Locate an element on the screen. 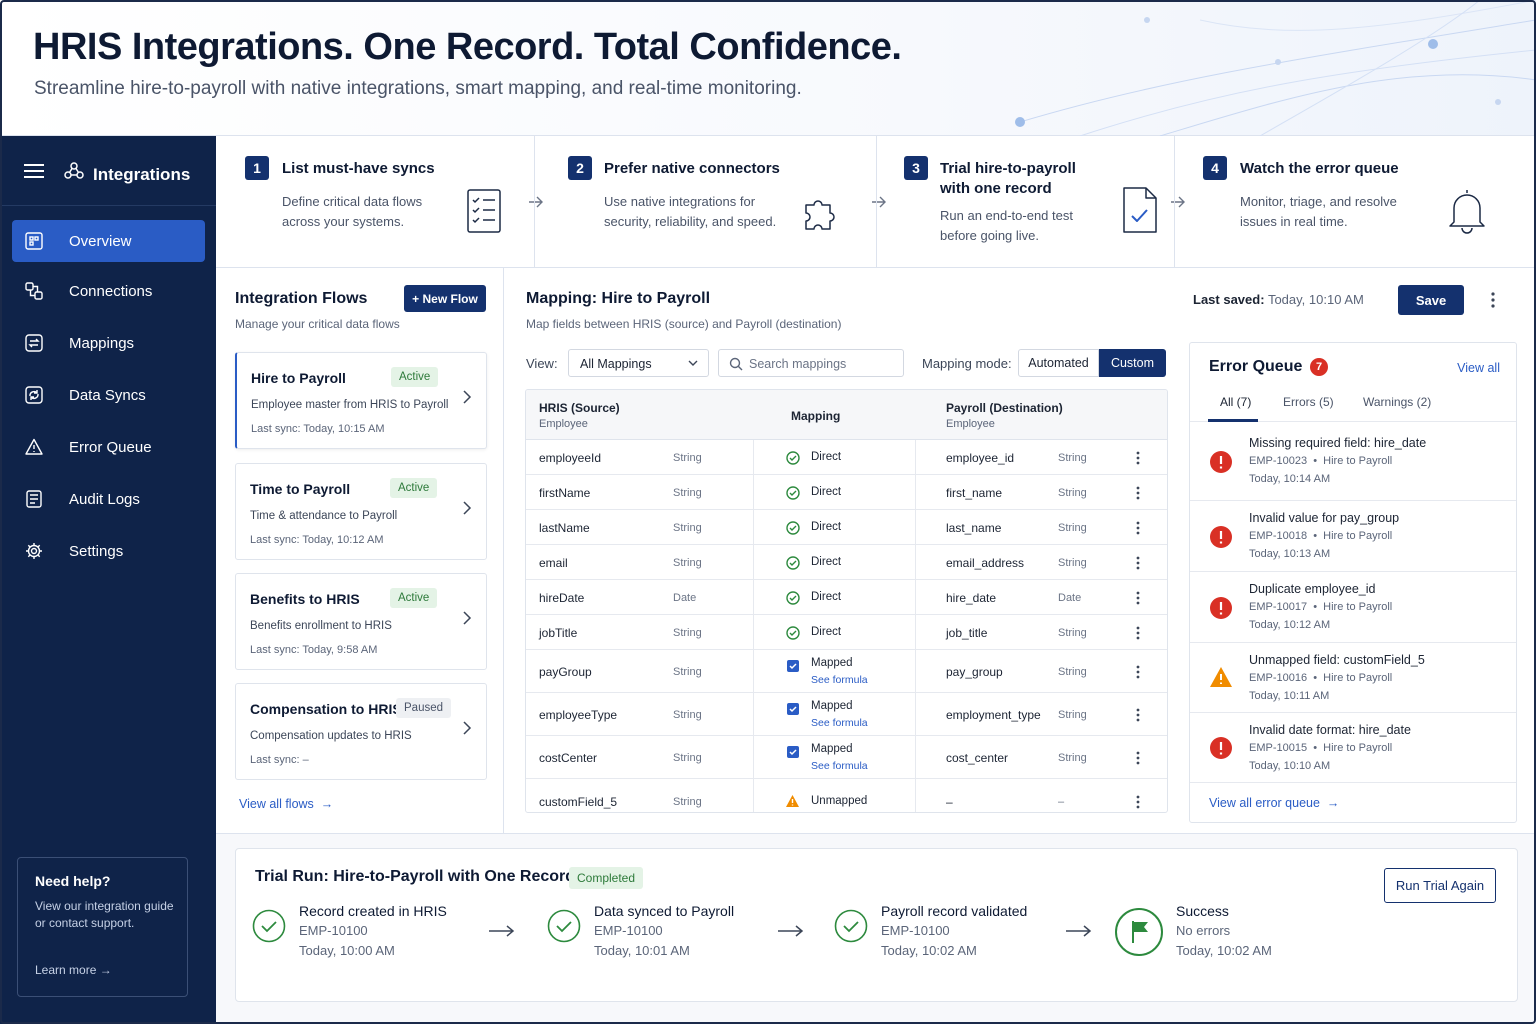 This screenshot has width=1536, height=1024. view-select: All Mappings is located at coordinates (638, 363).